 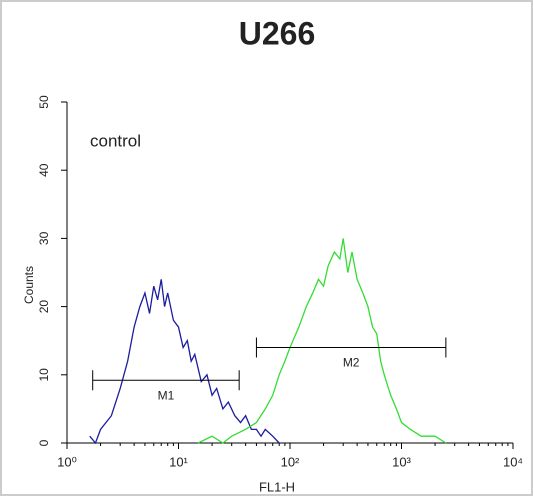 I want to click on x-tick-label: 10², so click(x=290, y=461).